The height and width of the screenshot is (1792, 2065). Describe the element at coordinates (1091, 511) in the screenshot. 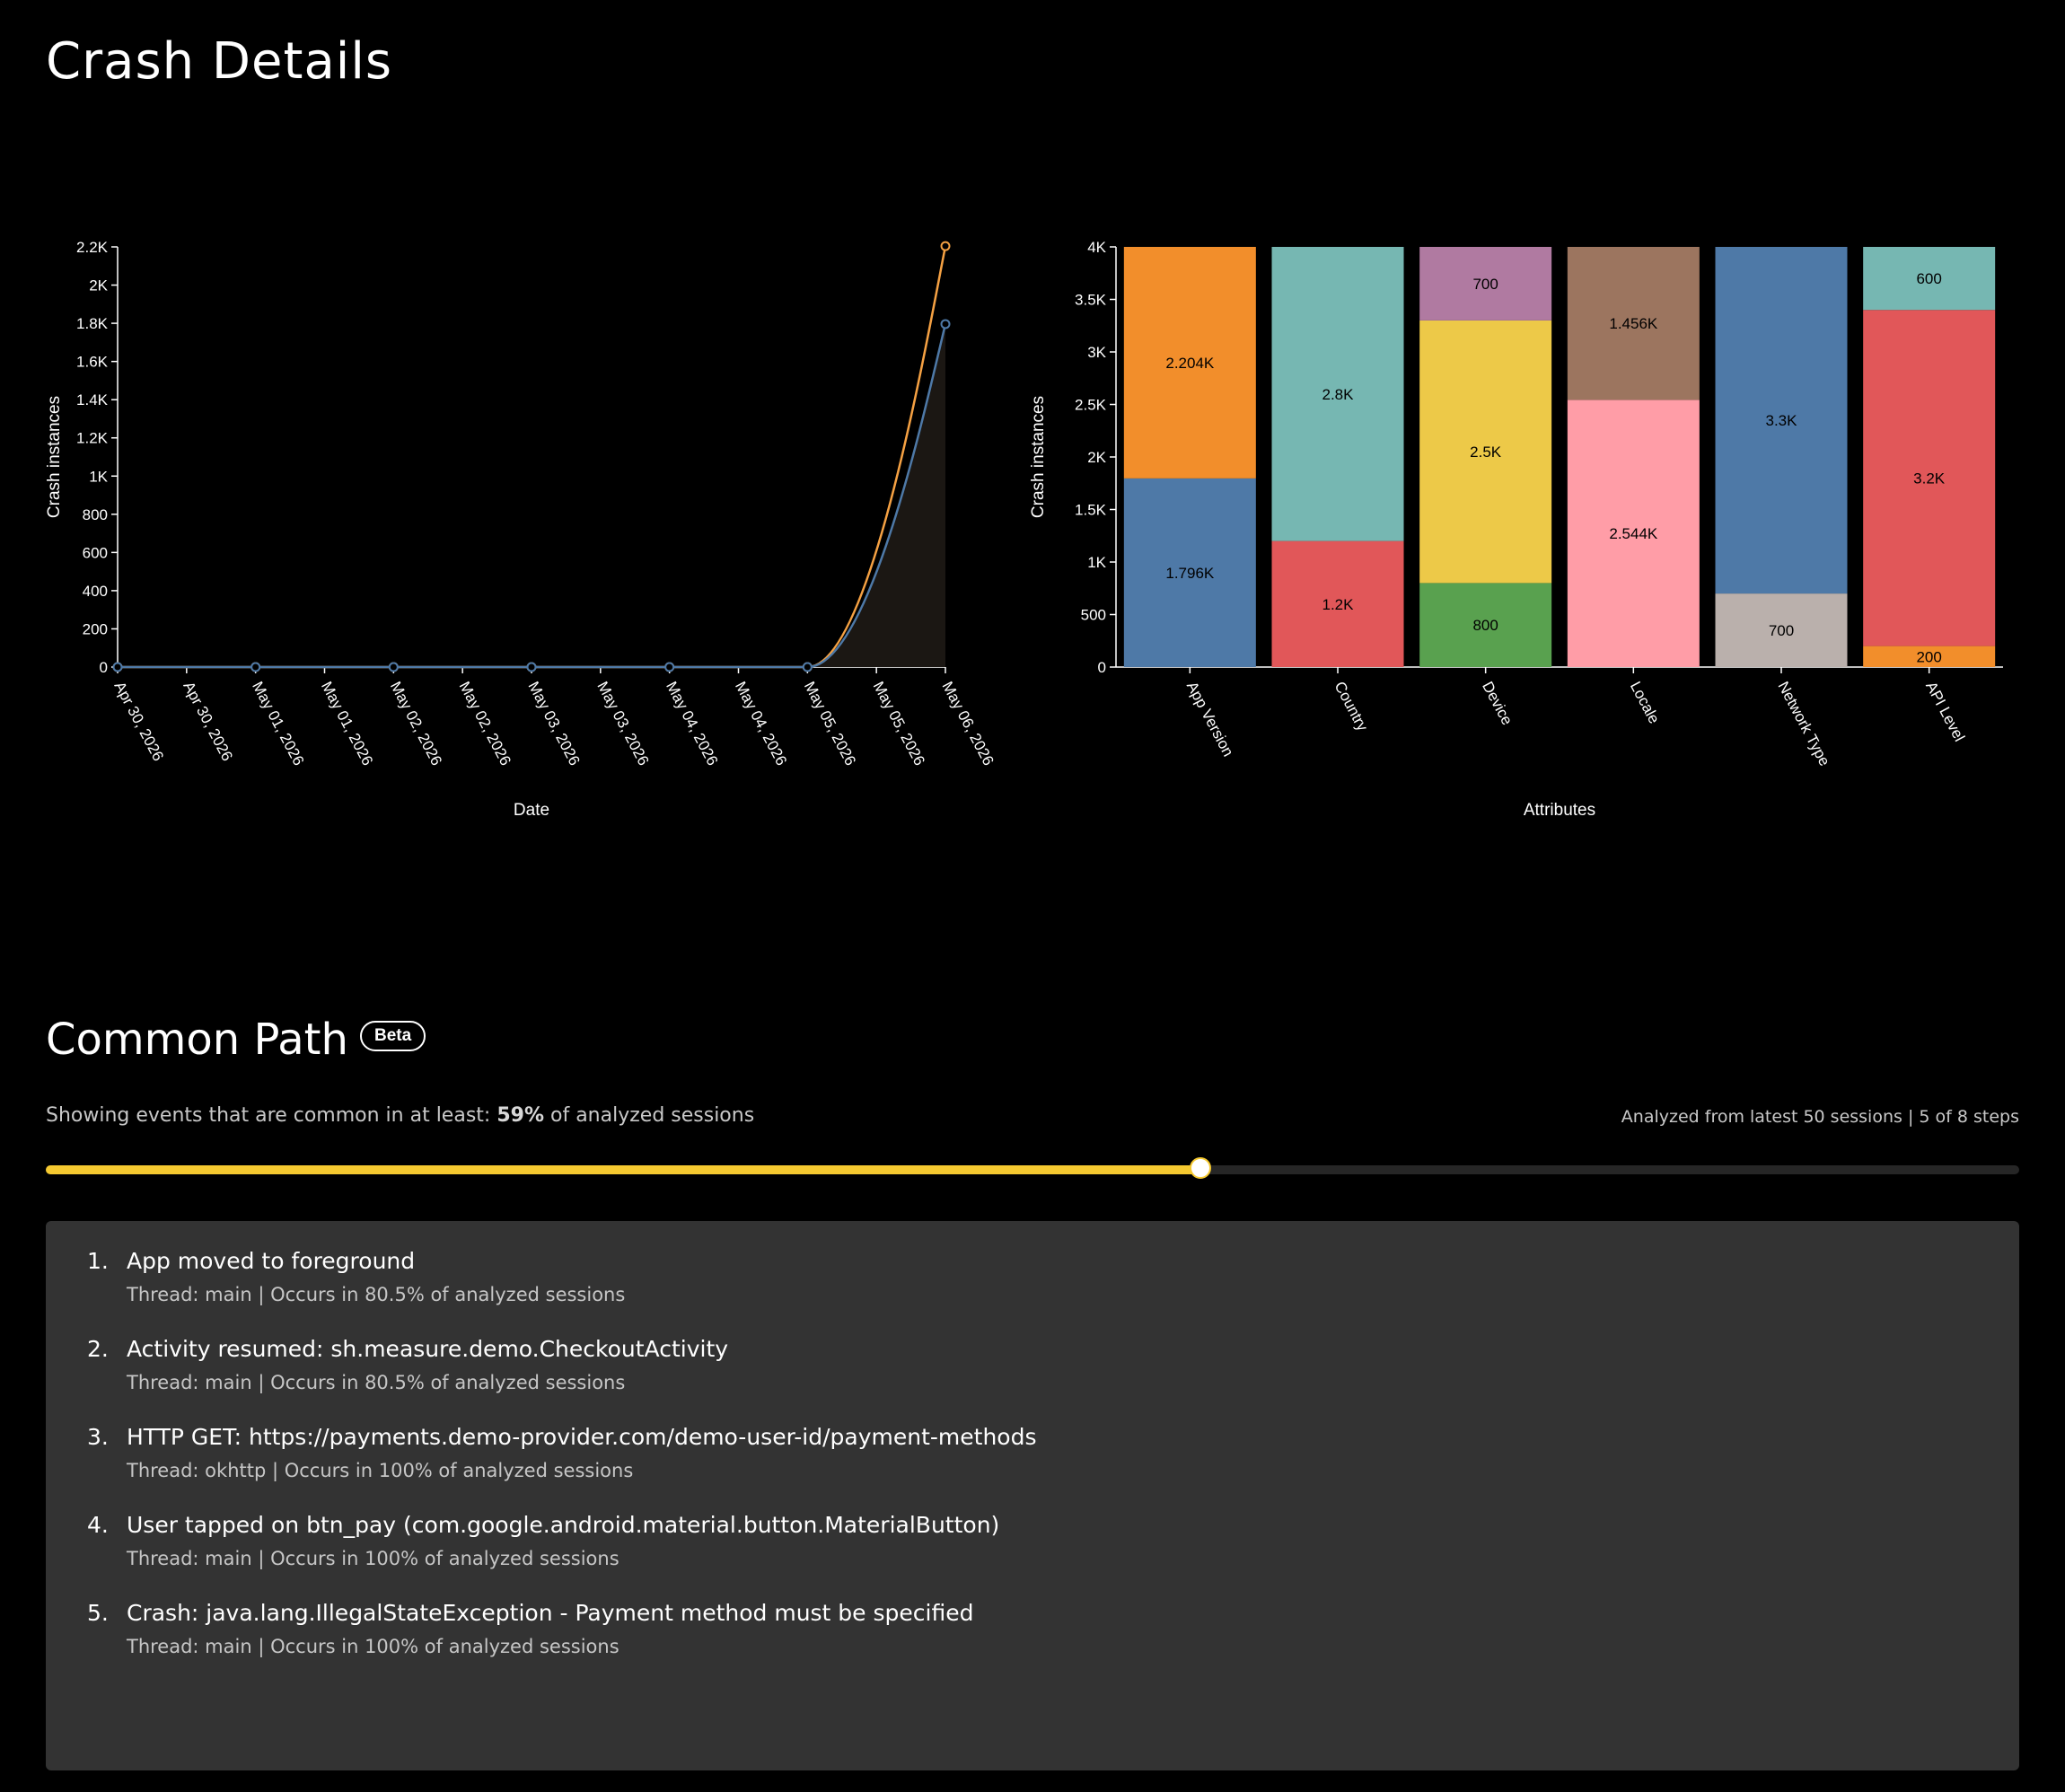

I see `y-tick-label: 1.5K` at that location.